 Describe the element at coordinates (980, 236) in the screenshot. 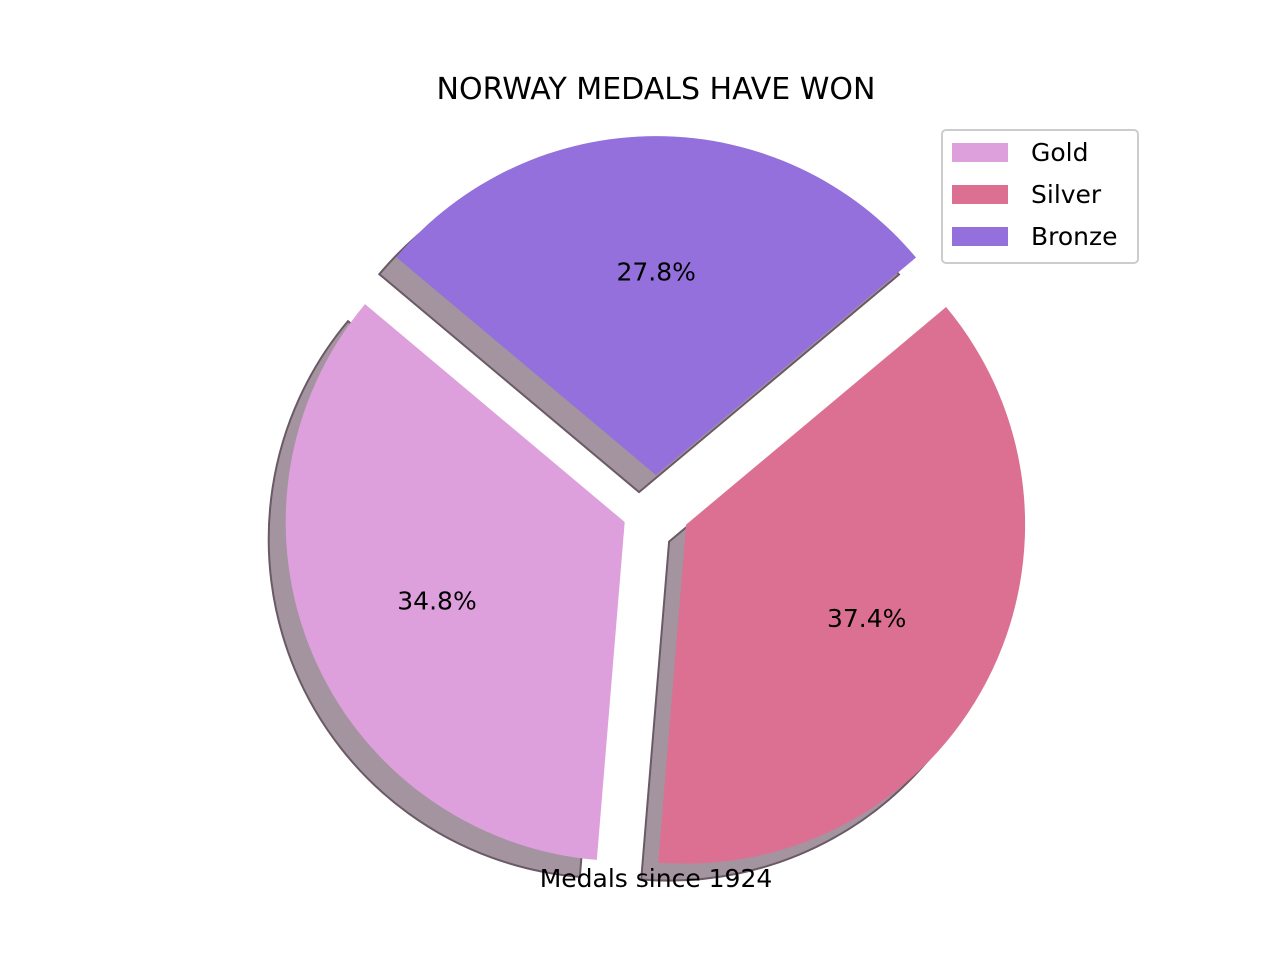

I see `legend-swatch-bronze` at that location.